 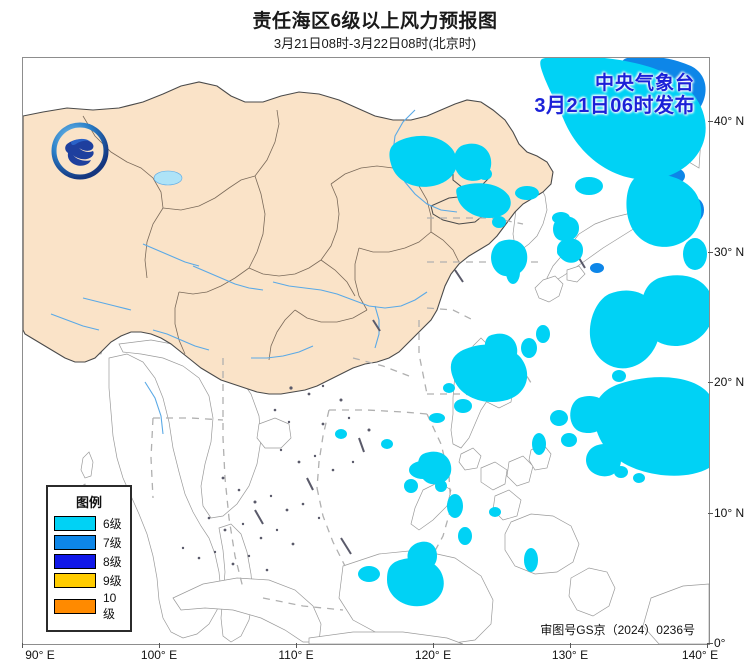 What do you see at coordinates (75, 606) in the screenshot?
I see `legend-swatch-level10` at bounding box center [75, 606].